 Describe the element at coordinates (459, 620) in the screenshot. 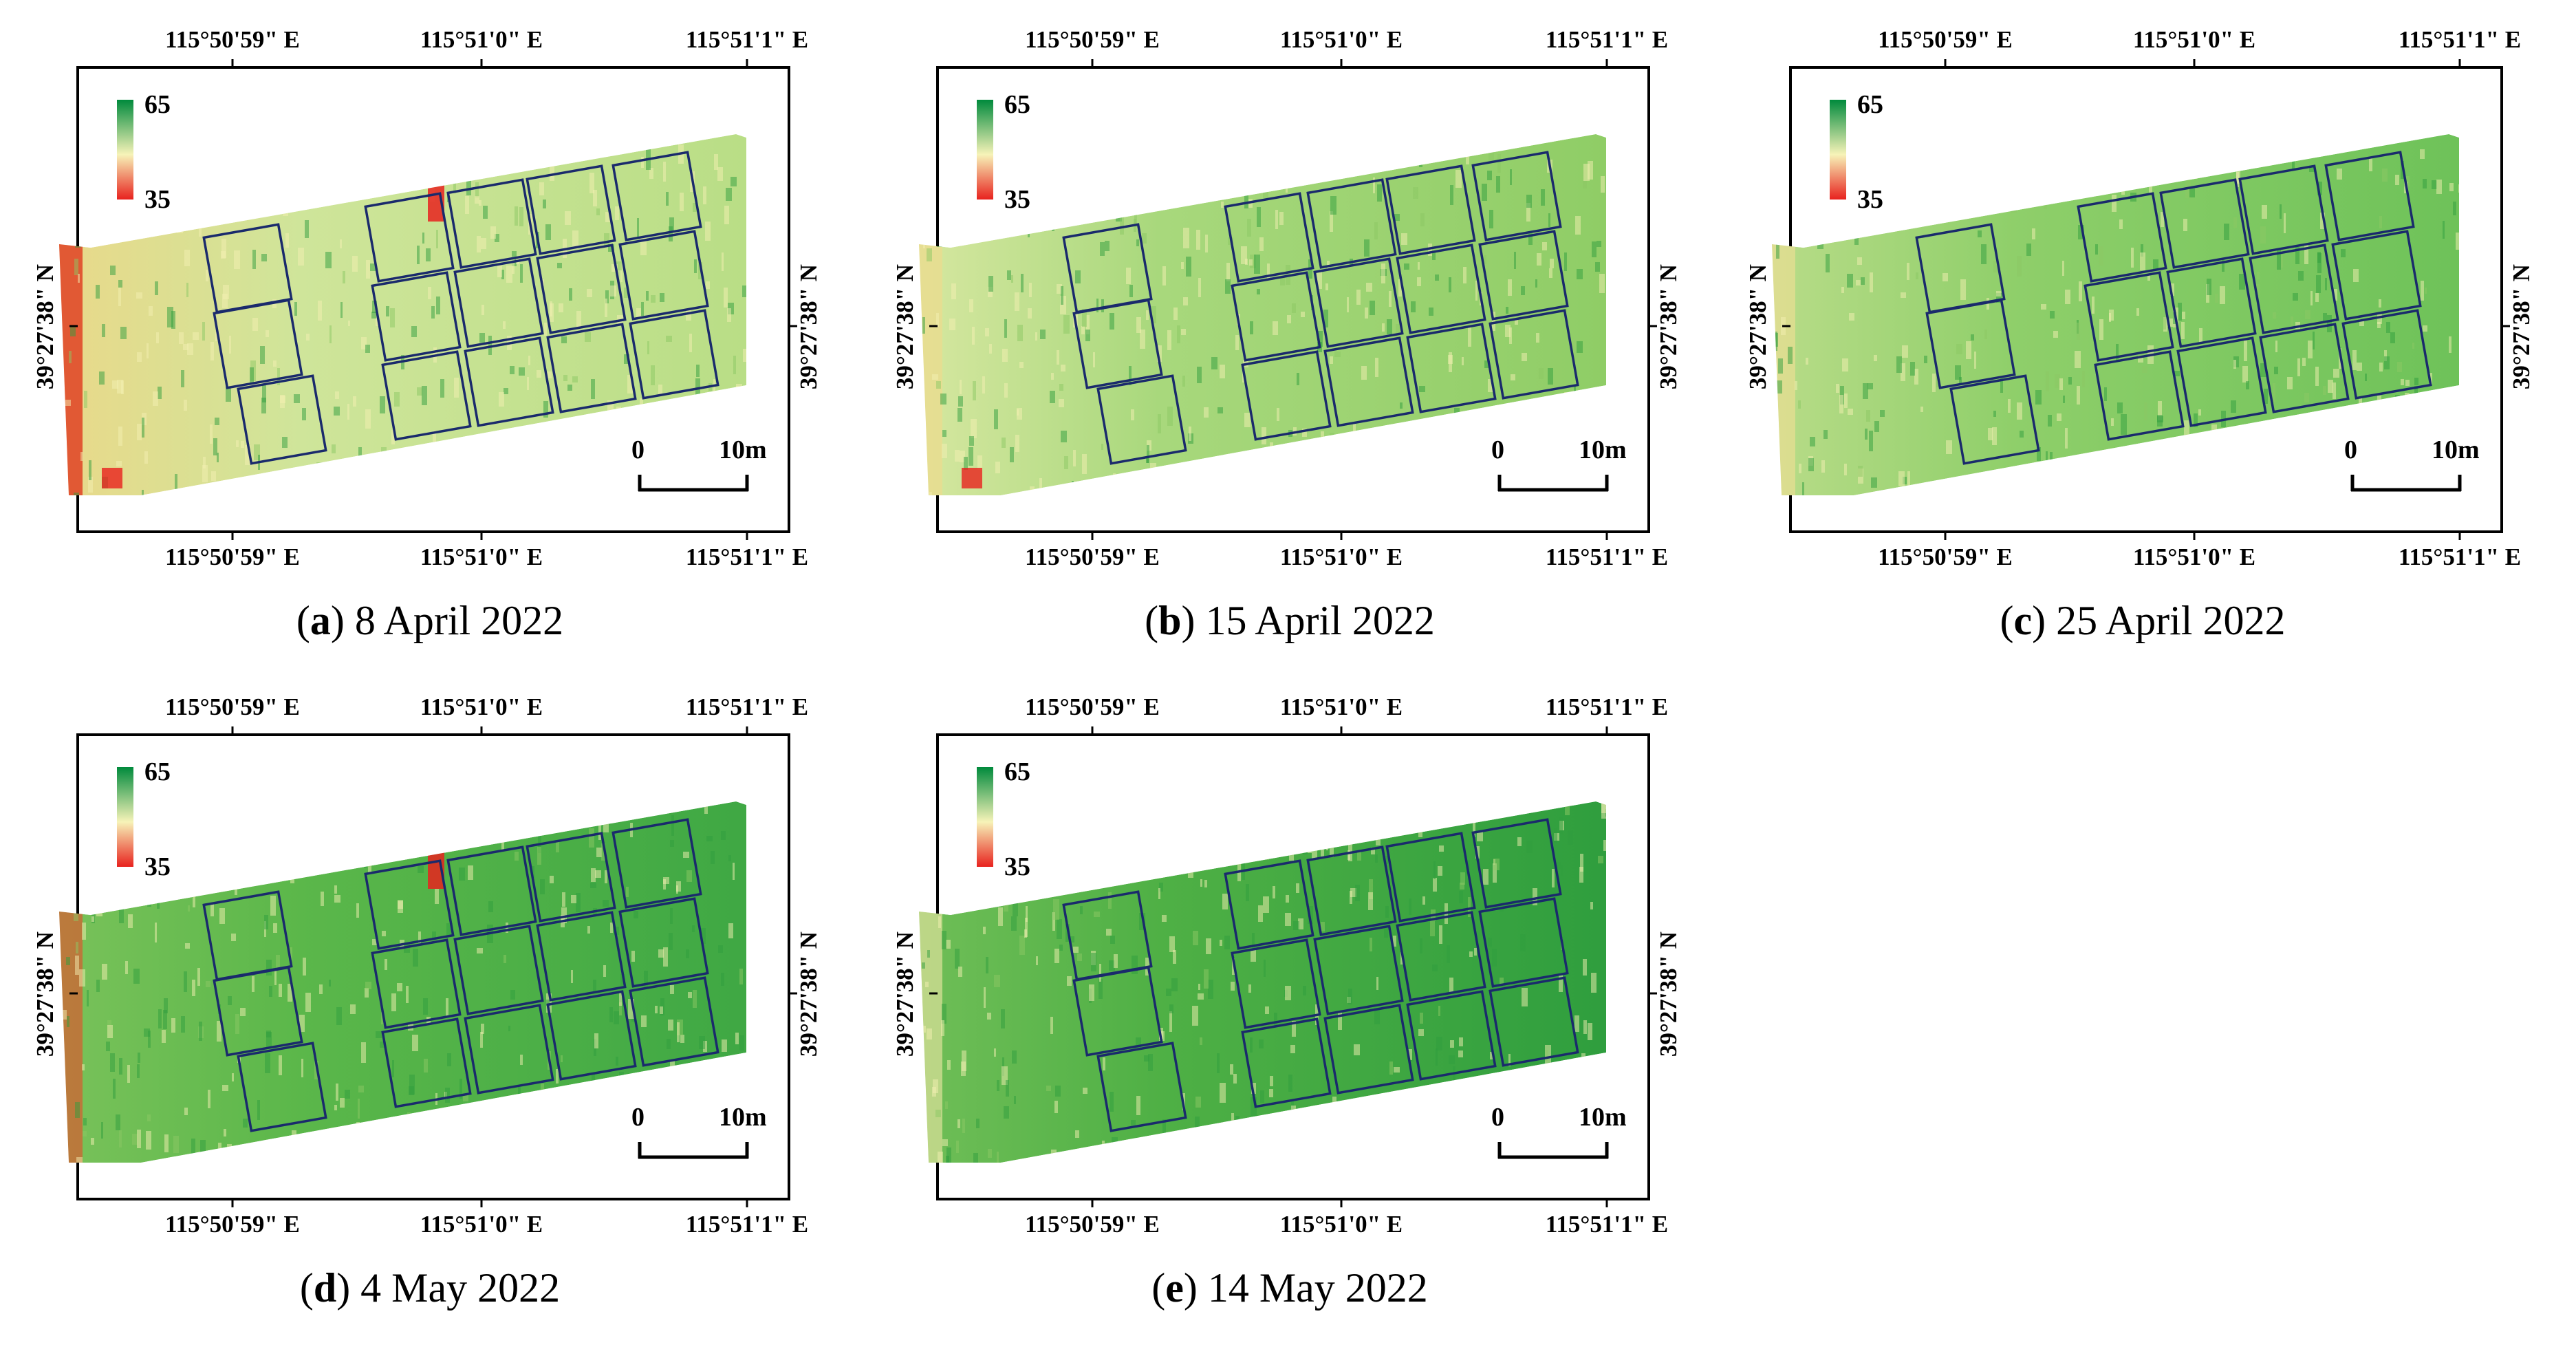

I see `caption-date: 8 April 2022` at that location.